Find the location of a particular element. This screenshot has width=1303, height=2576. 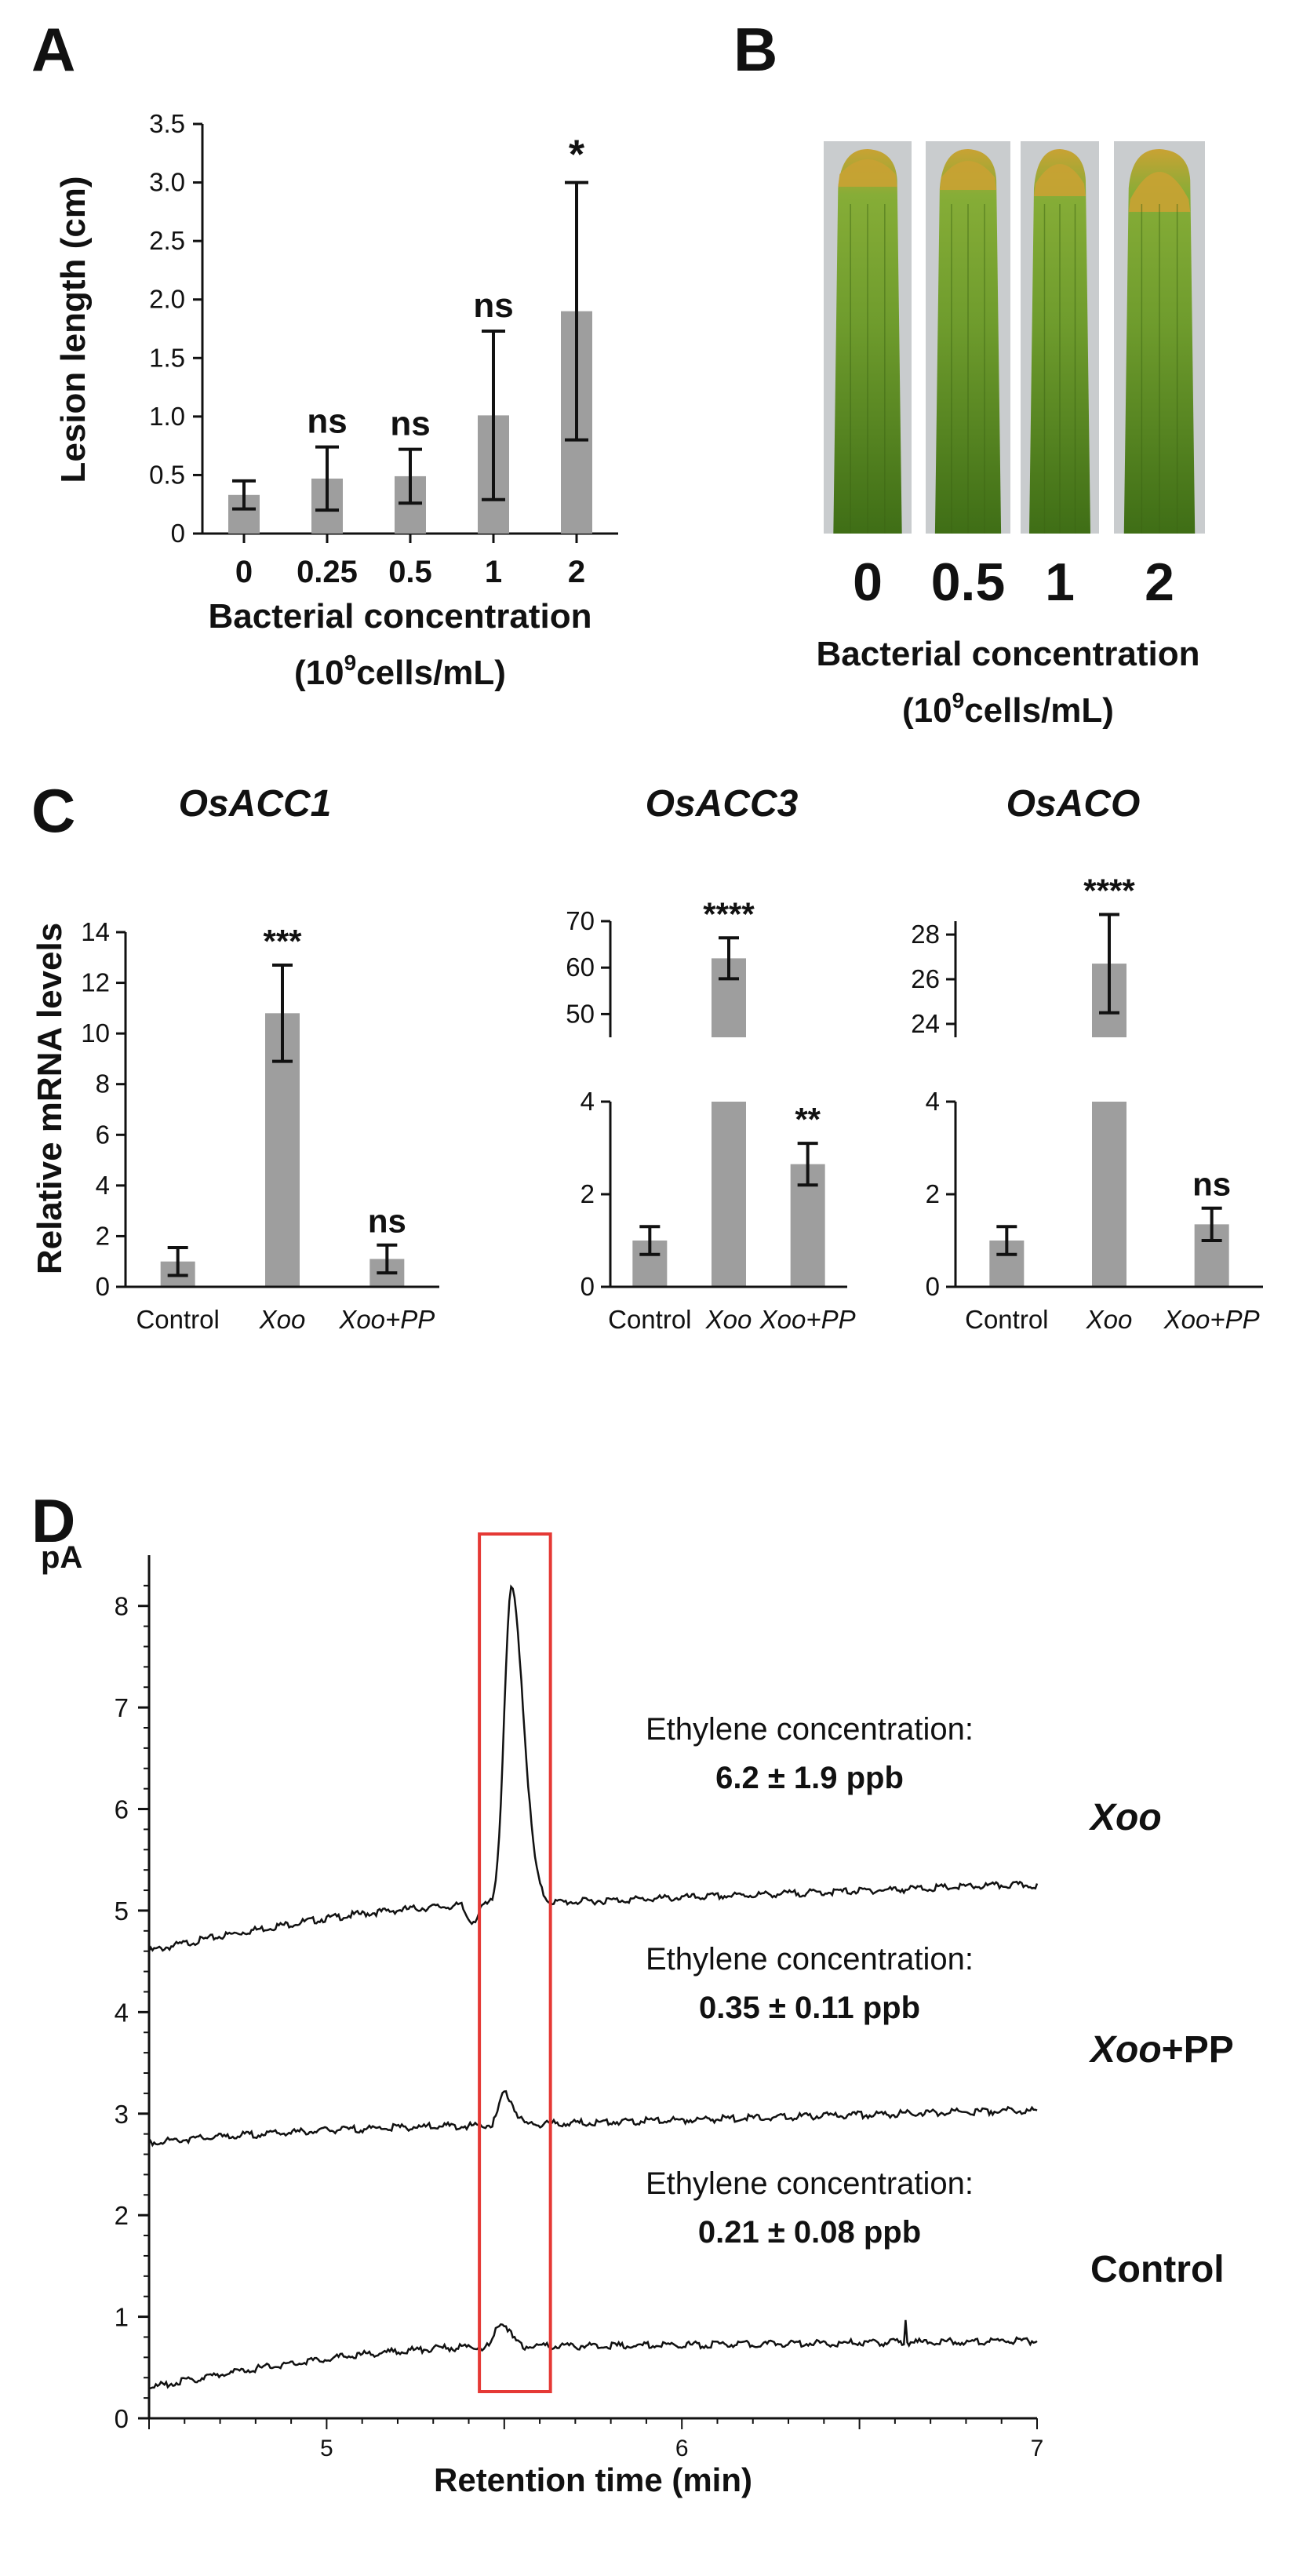

d-series-name: Xoo is located at coordinates (1125, 1817).